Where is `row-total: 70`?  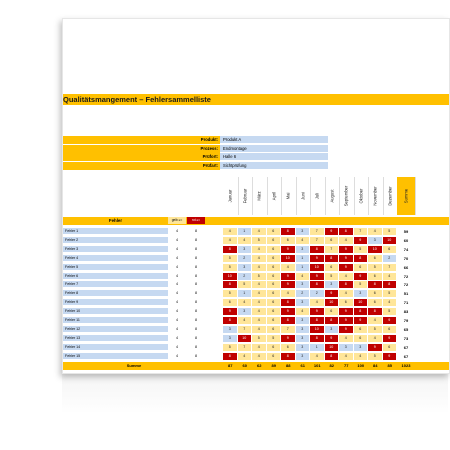 row-total: 70 is located at coordinates (406, 258).